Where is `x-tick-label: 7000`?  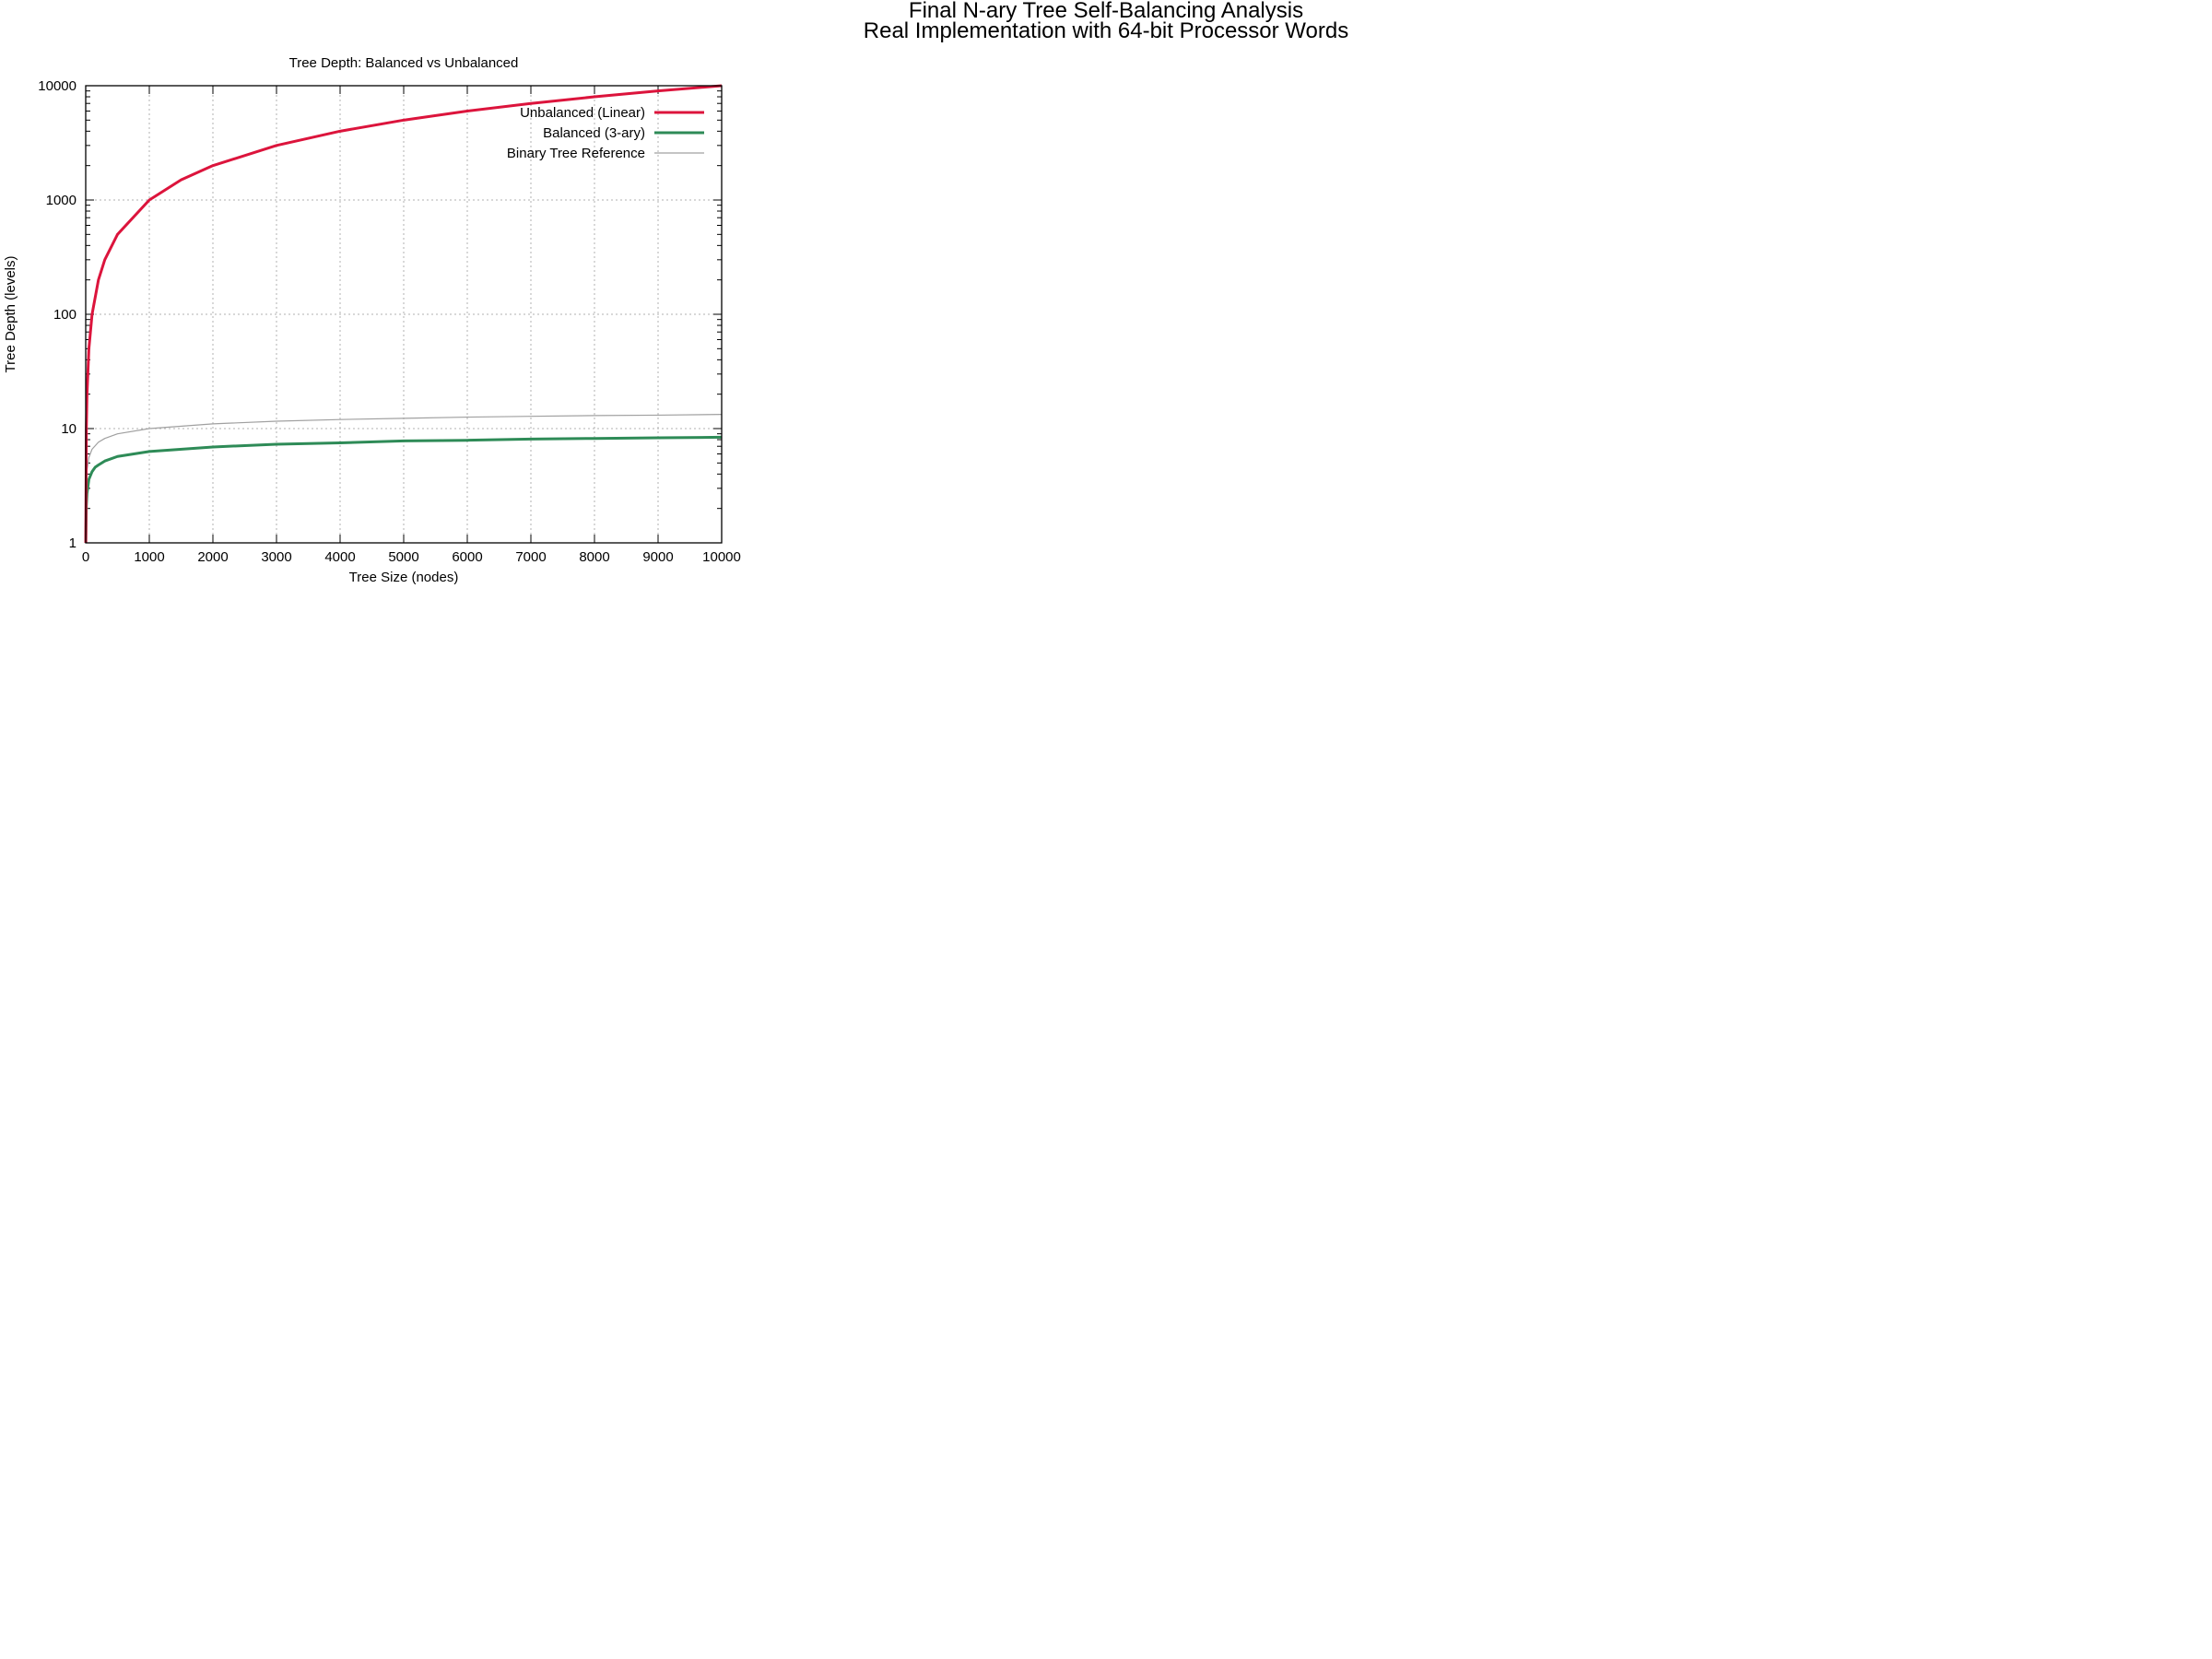 x-tick-label: 7000 is located at coordinates (530, 557).